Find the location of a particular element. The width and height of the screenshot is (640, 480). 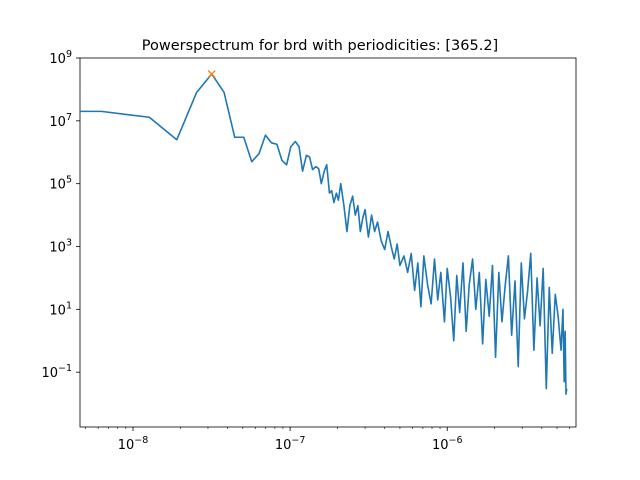

x-tick-label: 10⁻⁷ is located at coordinates (290, 444).